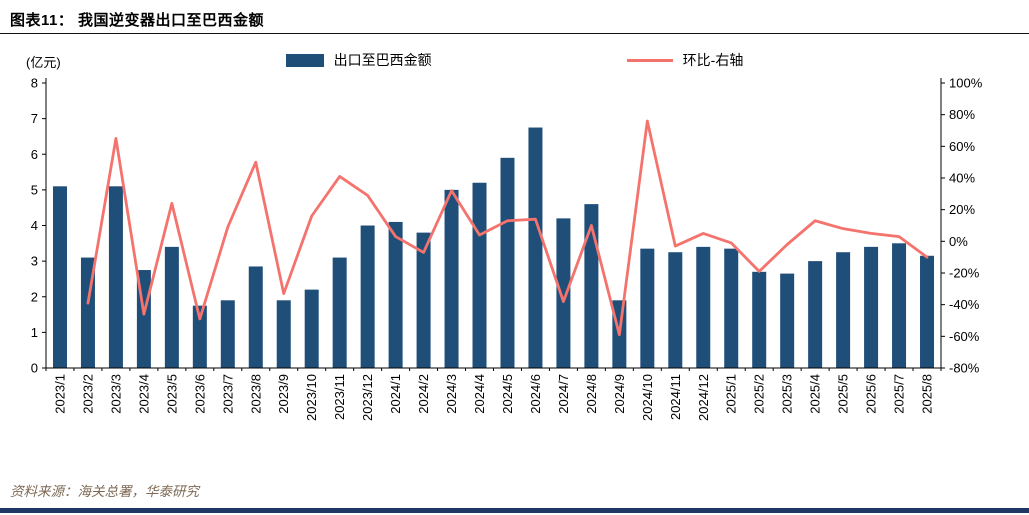  Describe the element at coordinates (731, 394) in the screenshot. I see `x-tick-label: 2025/1` at that location.